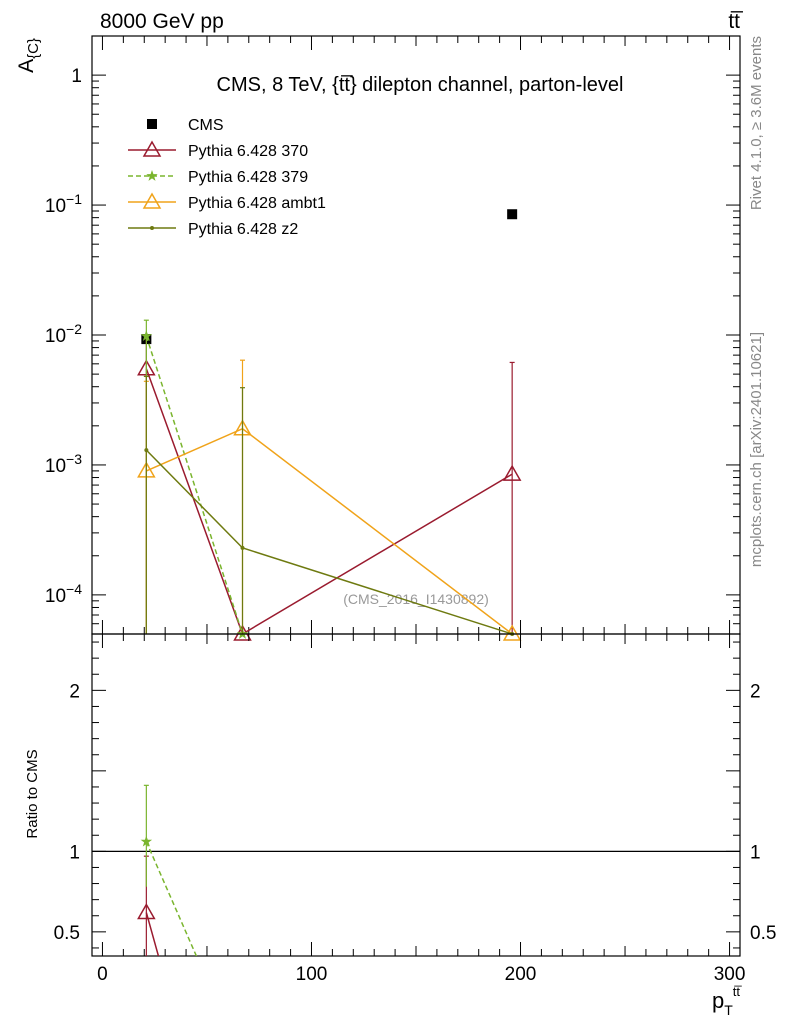 The width and height of the screenshot is (786, 1024). Describe the element at coordinates (28, 55) in the screenshot. I see `main-ylabel: A{C}` at that location.